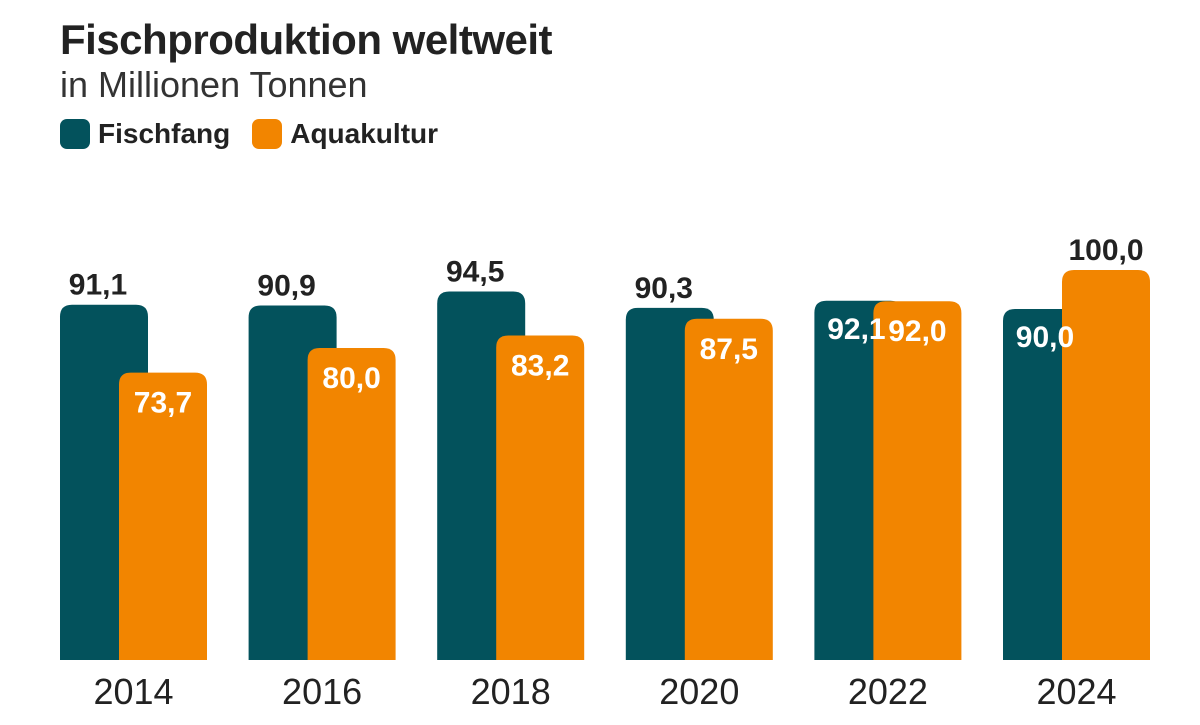 The height and width of the screenshot is (725, 1200). I want to click on legend-item-fischfang: Fischfang, so click(145, 134).